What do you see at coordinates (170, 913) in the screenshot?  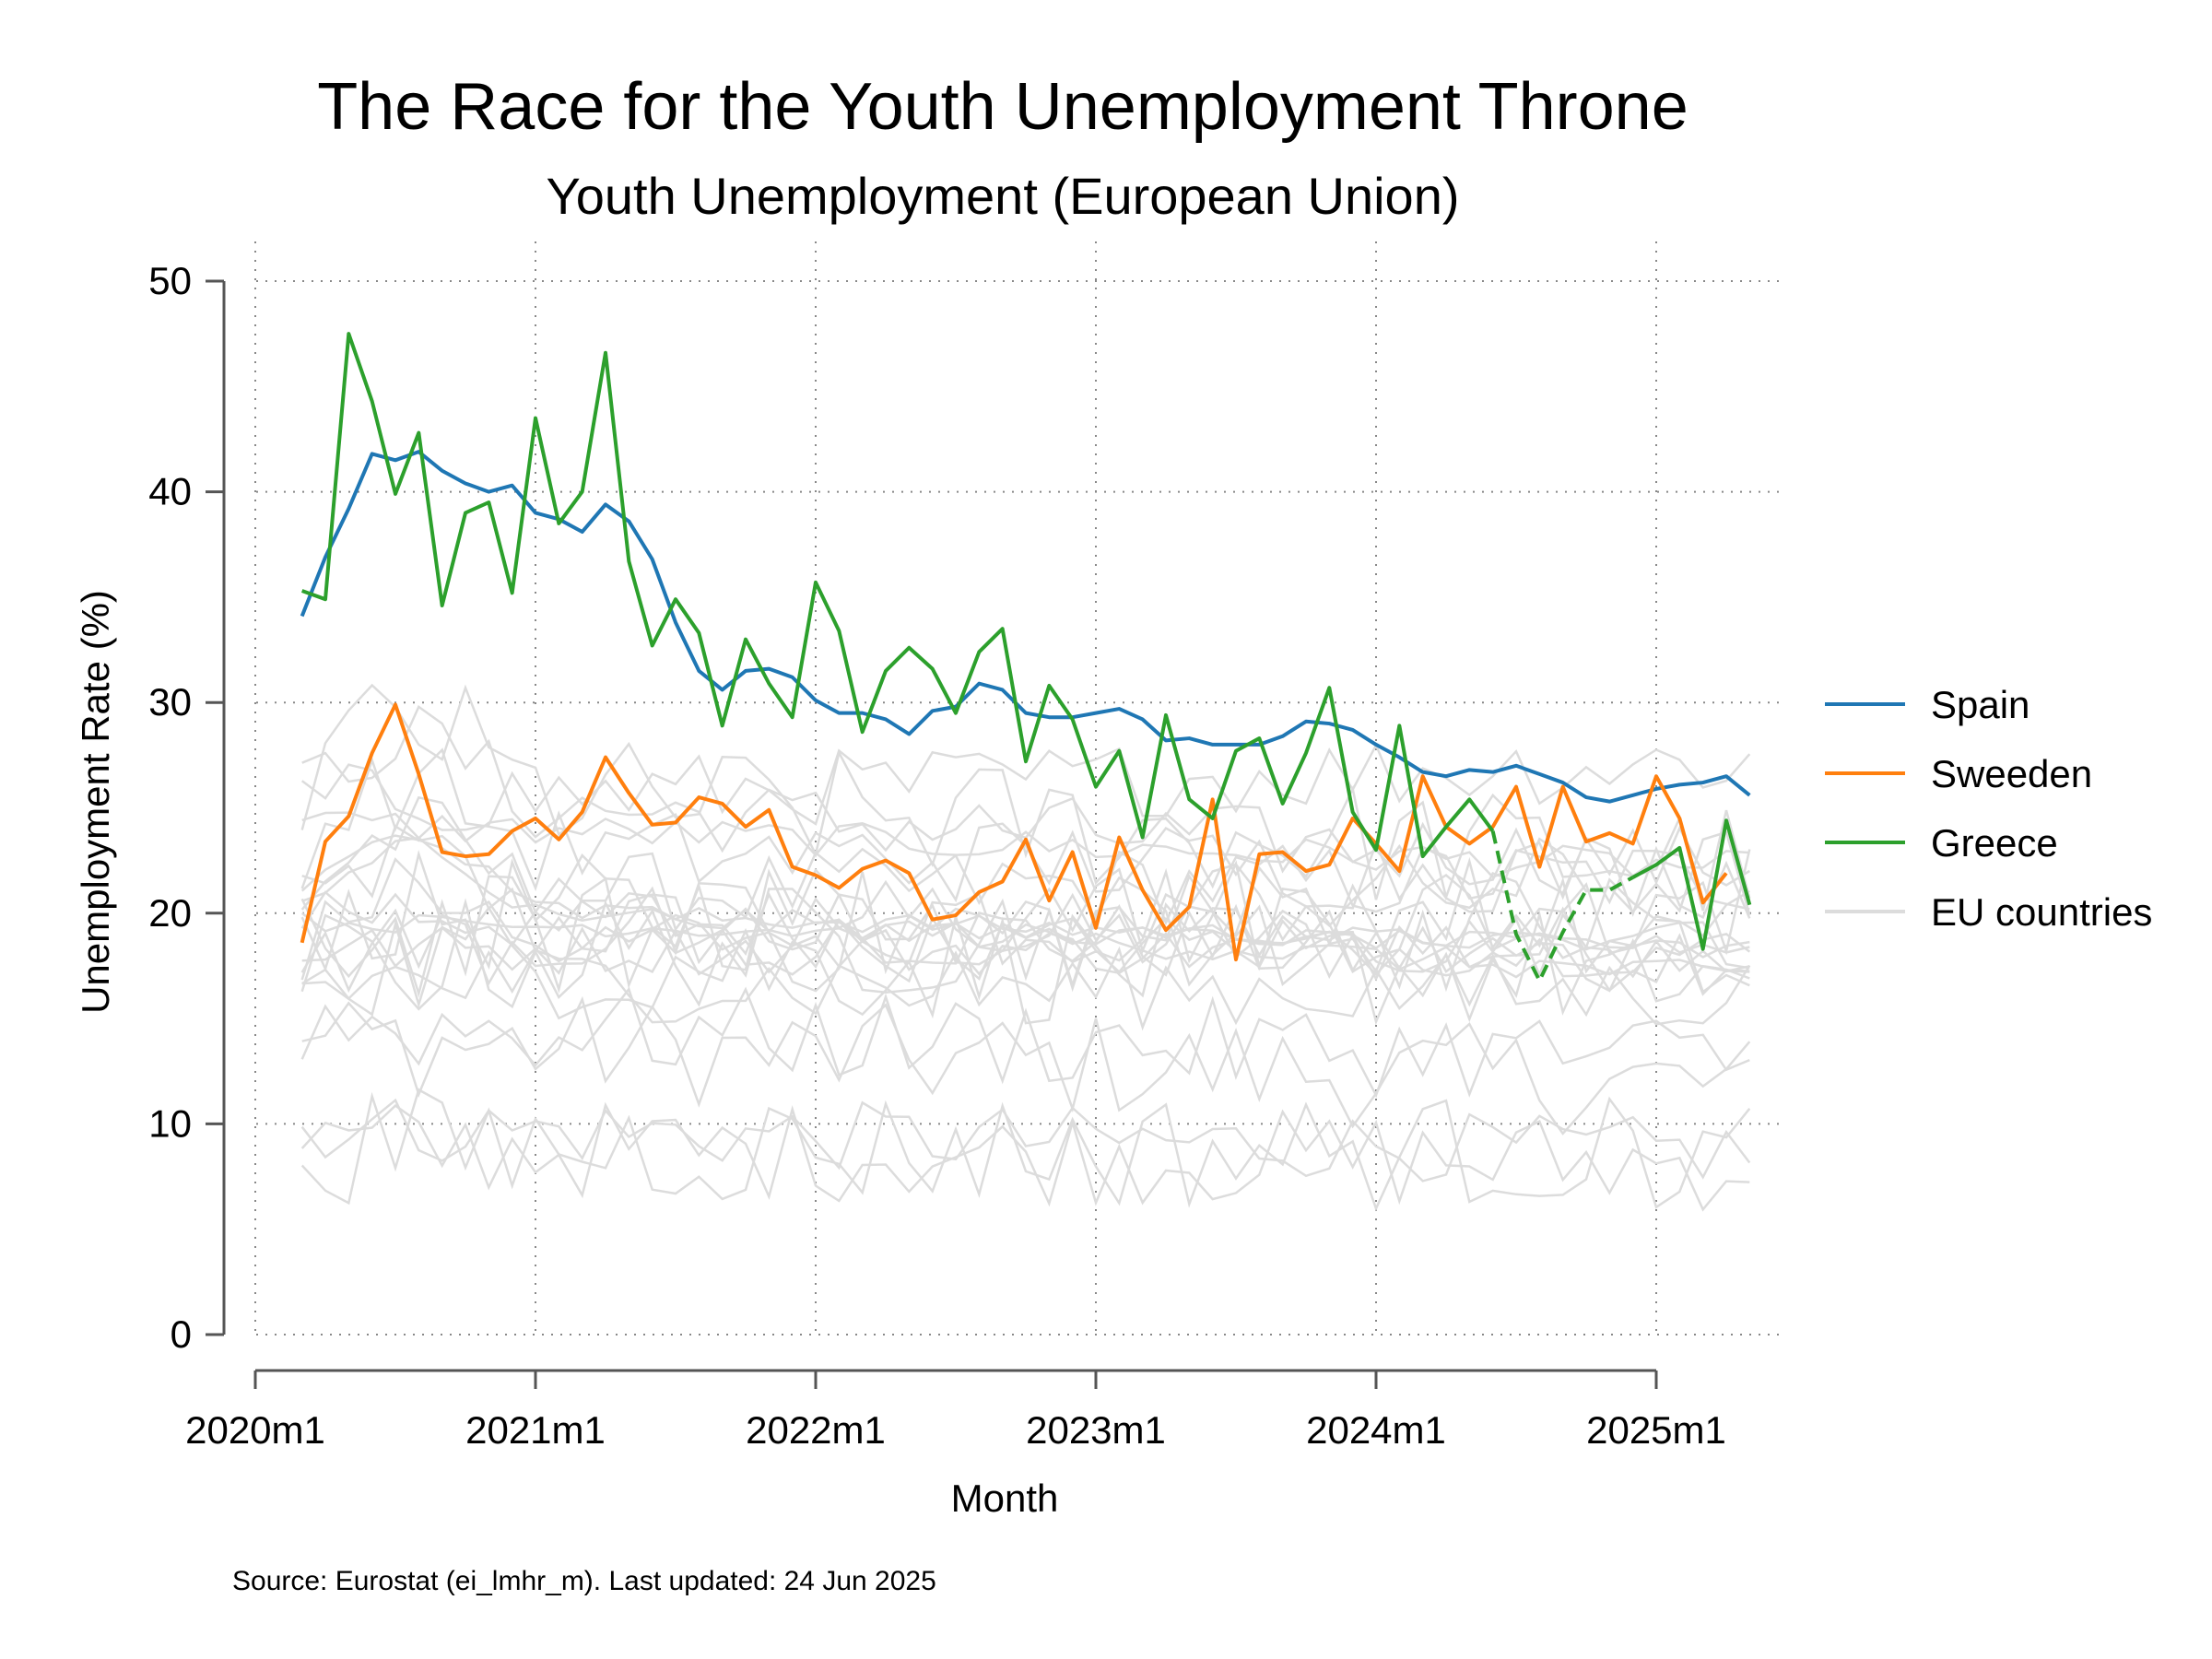 I see `y-tick-label: 20` at bounding box center [170, 913].